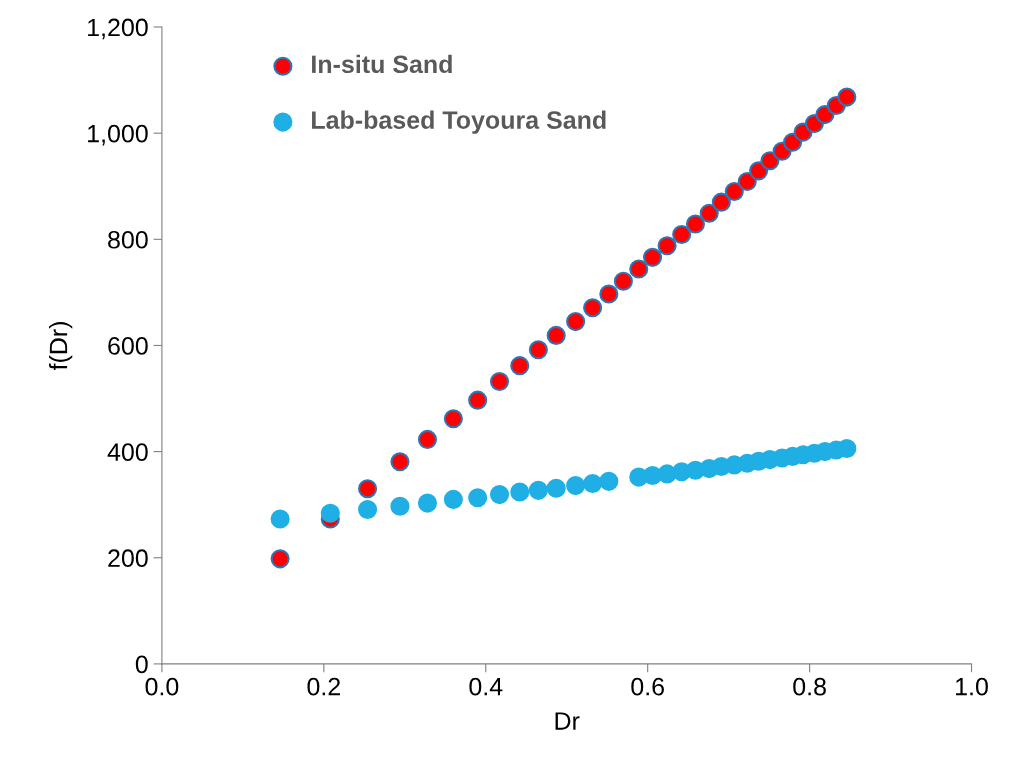  Describe the element at coordinates (128, 558) in the screenshot. I see `y-tick-label: 200` at that location.